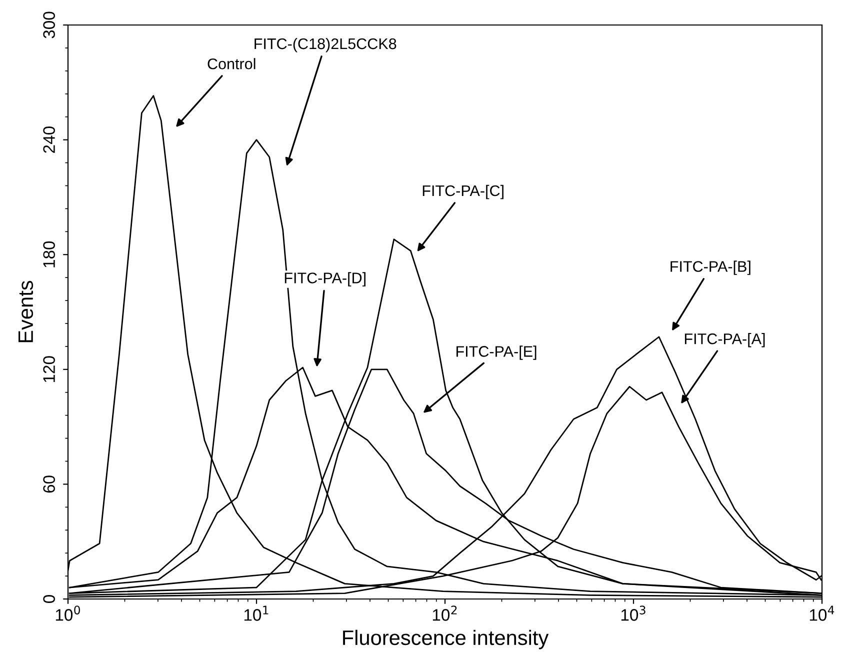  Describe the element at coordinates (446, 640) in the screenshot. I see `x-axis-title: Fluorescence intensity` at that location.